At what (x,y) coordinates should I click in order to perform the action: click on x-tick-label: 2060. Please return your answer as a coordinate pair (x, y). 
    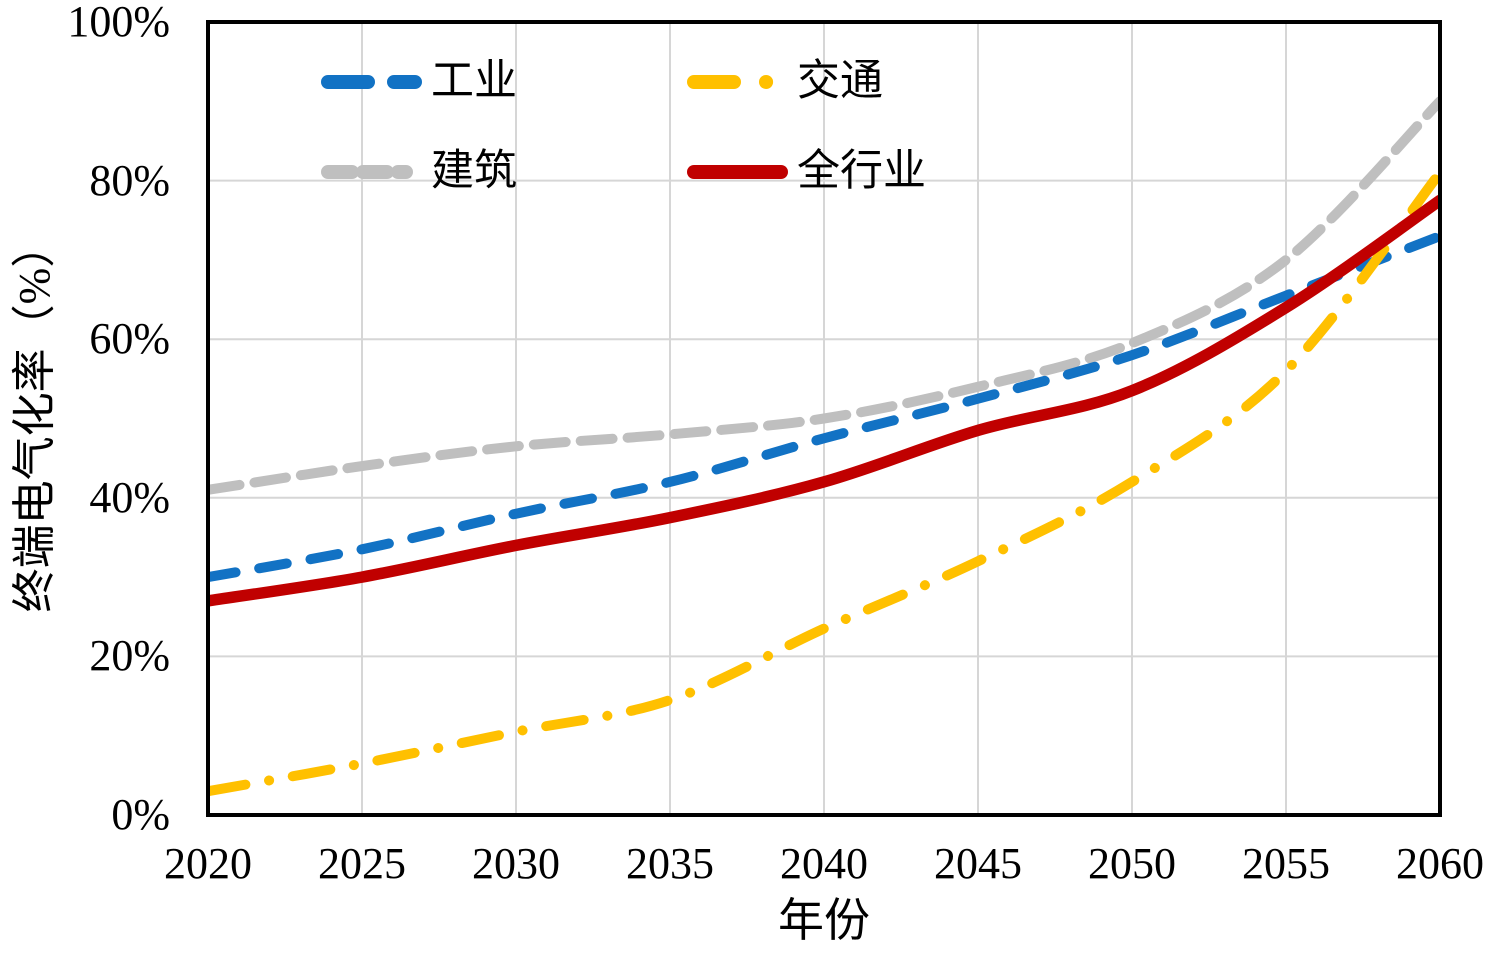
    Looking at the image, I should click on (1440, 863).